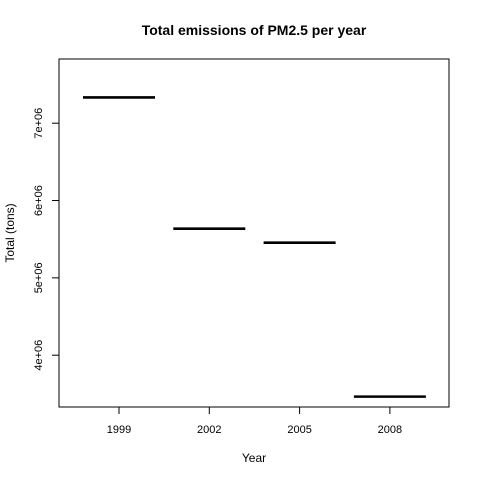 The height and width of the screenshot is (485, 480). I want to click on y-axis: 4e+06 5e+06 6e+06 7e+06, so click(46, 239).